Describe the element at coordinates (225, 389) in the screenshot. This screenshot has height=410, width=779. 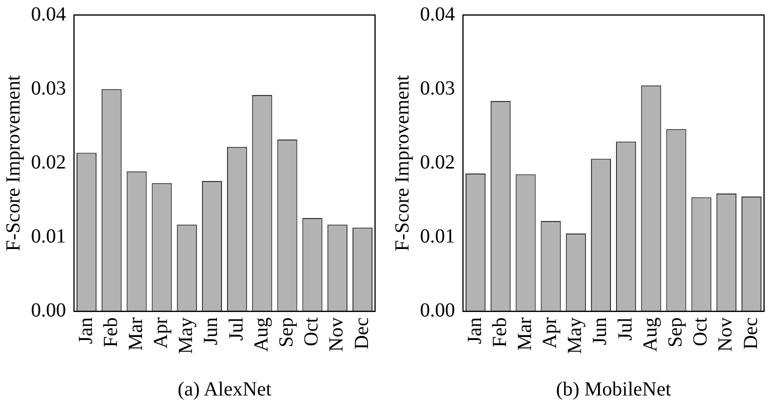
I see `x-axis-title: (a) AlexNet` at that location.